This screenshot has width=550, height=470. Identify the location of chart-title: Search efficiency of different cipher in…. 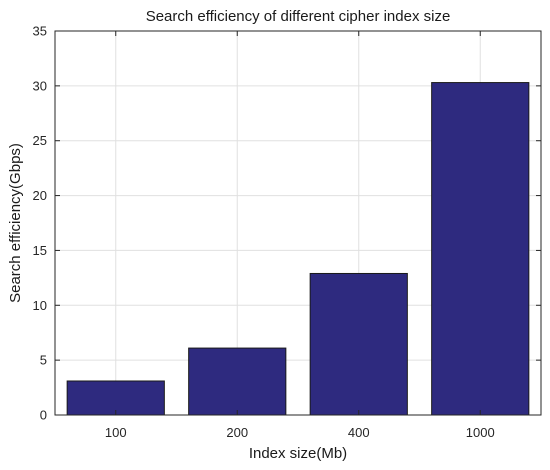
(298, 16).